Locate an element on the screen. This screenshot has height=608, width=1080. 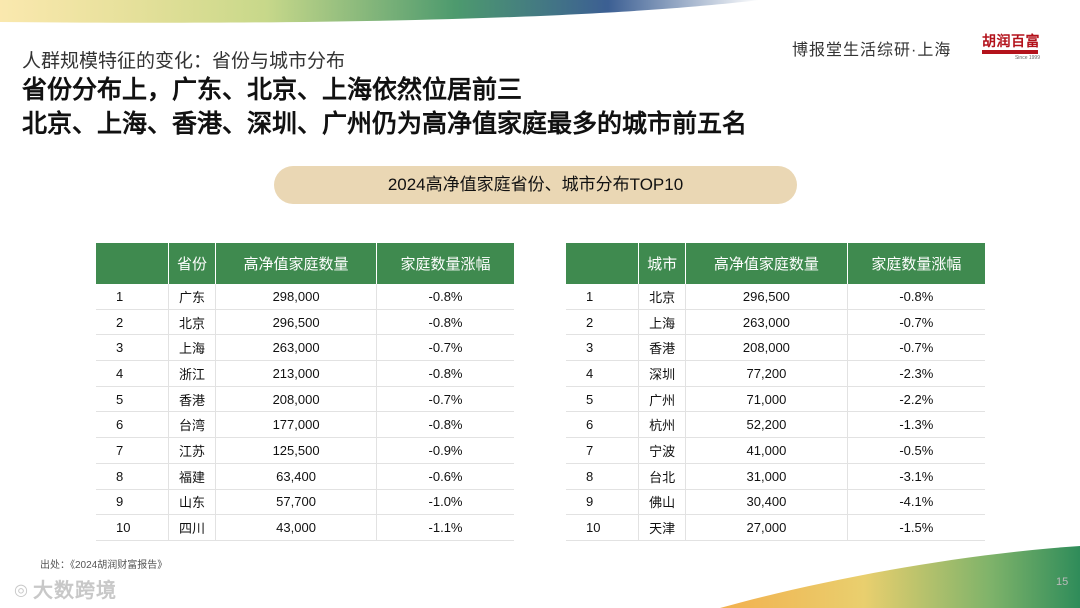
city-cell: 宁波 is located at coordinates (662, 450).